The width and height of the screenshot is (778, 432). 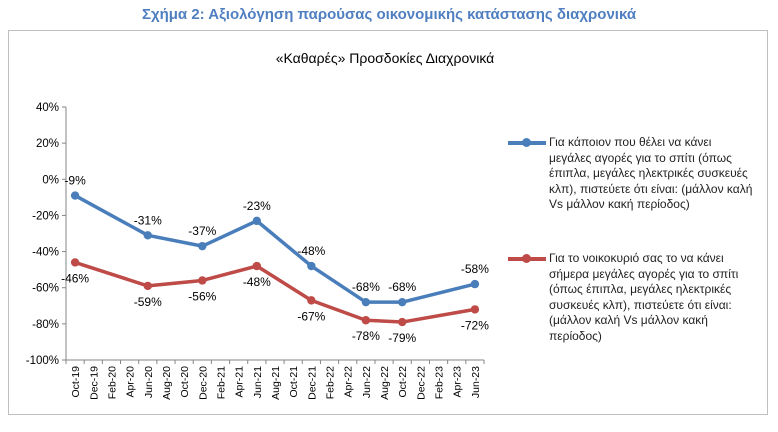 What do you see at coordinates (294, 382) in the screenshot?
I see `x-tick-label: Oct-21` at bounding box center [294, 382].